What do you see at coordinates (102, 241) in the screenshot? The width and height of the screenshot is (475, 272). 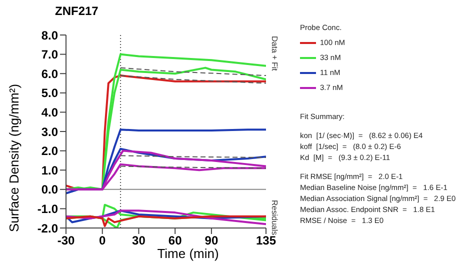 I see `x-tick-label: 0` at bounding box center [102, 241].